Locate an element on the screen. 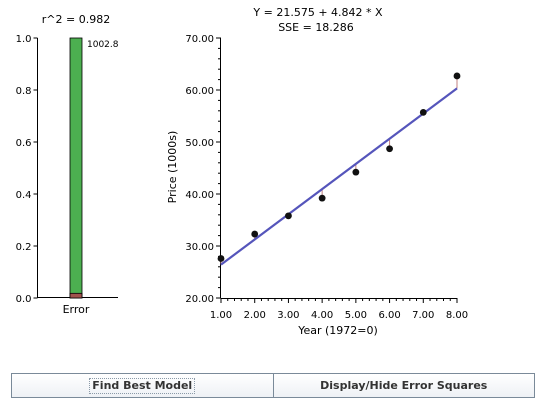 Image resolution: width=543 pixels, height=406 pixels. chart-x-tick-label: 8.00 is located at coordinates (457, 315).